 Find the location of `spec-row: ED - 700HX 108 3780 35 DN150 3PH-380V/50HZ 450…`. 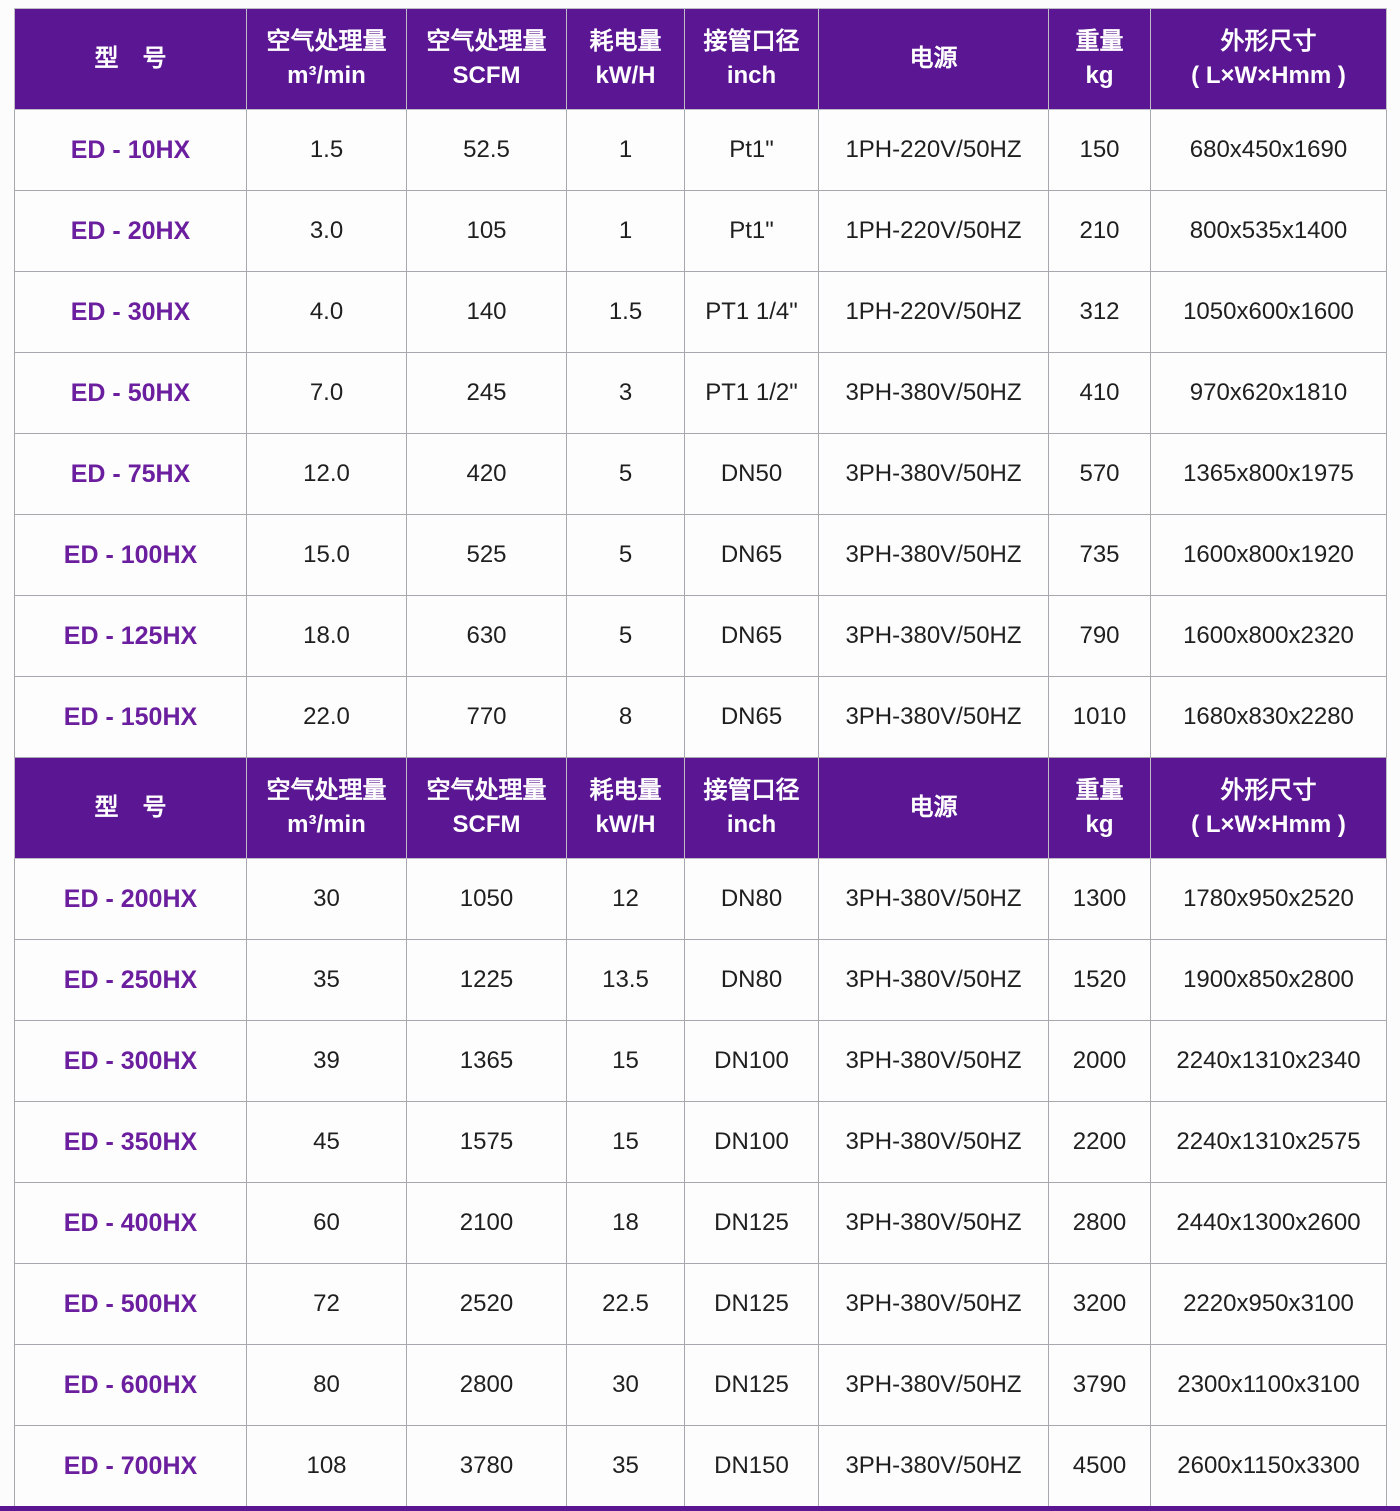

spec-row: ED - 700HX 108 3780 35 DN150 3PH-380V/50HZ 450… is located at coordinates (700, 1466).